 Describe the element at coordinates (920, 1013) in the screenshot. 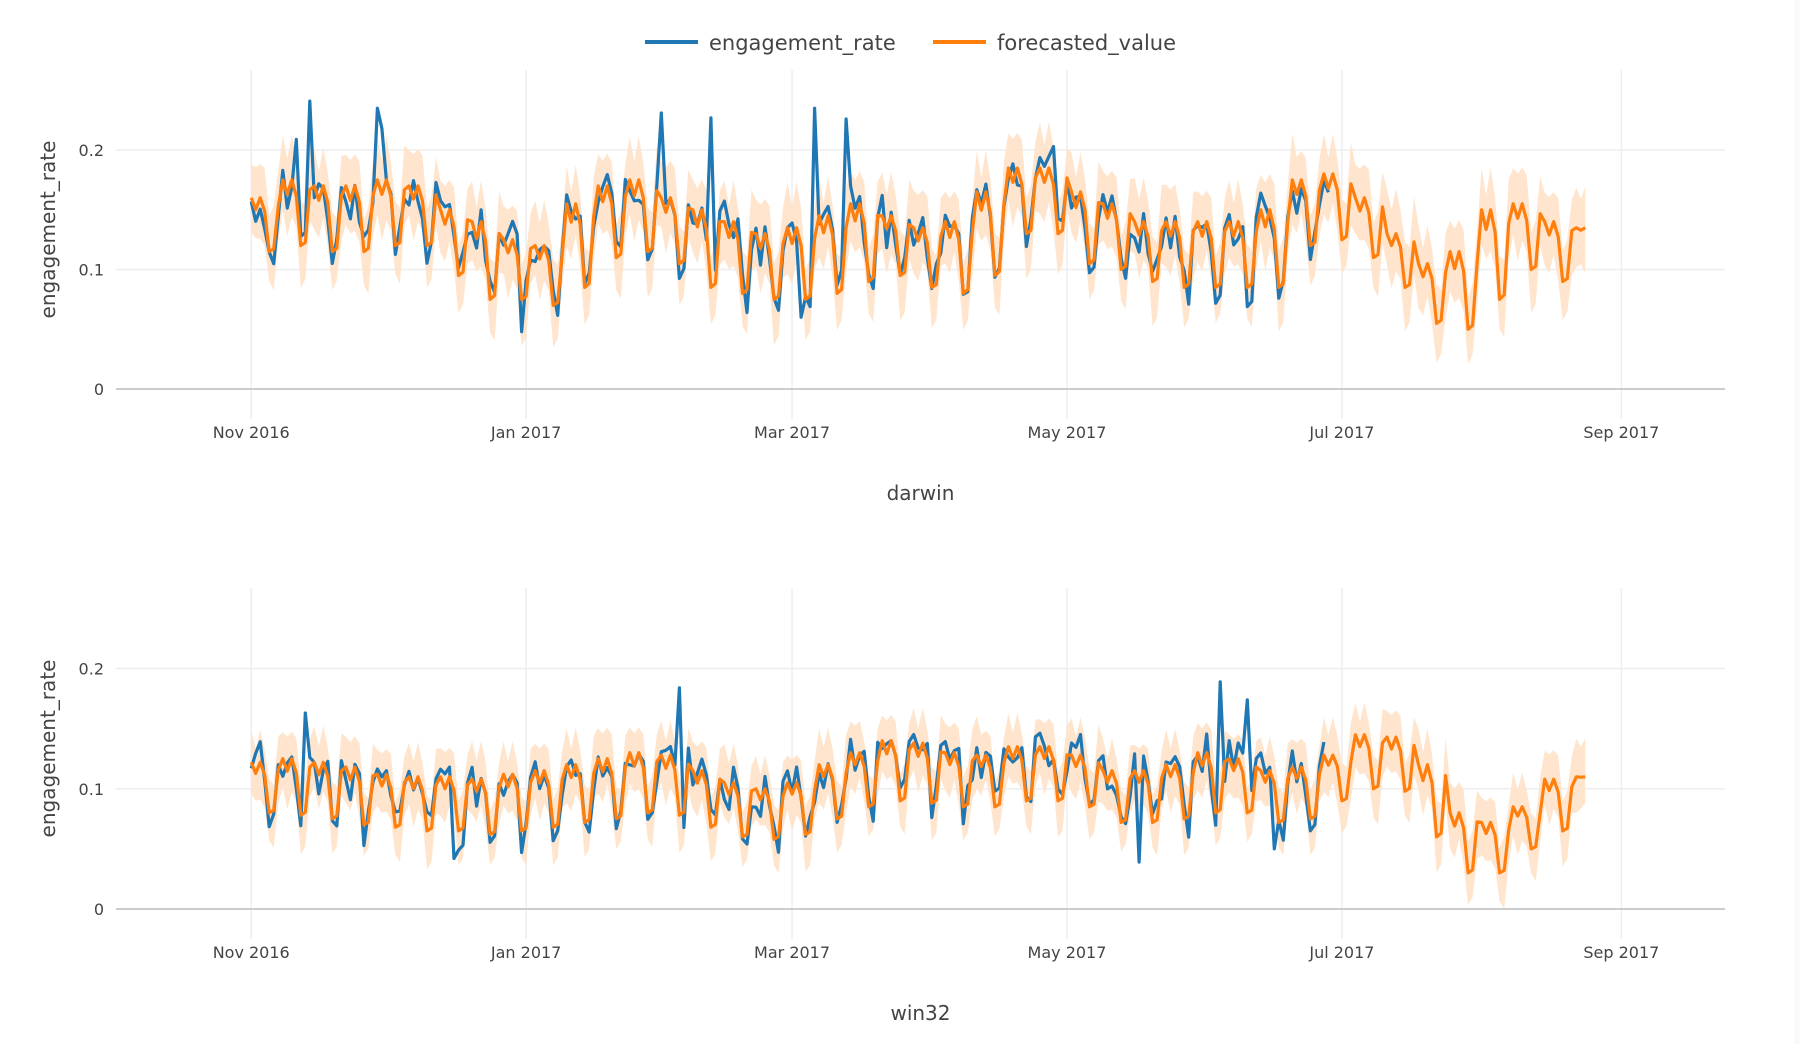

I see `x-axis-title: win32` at that location.